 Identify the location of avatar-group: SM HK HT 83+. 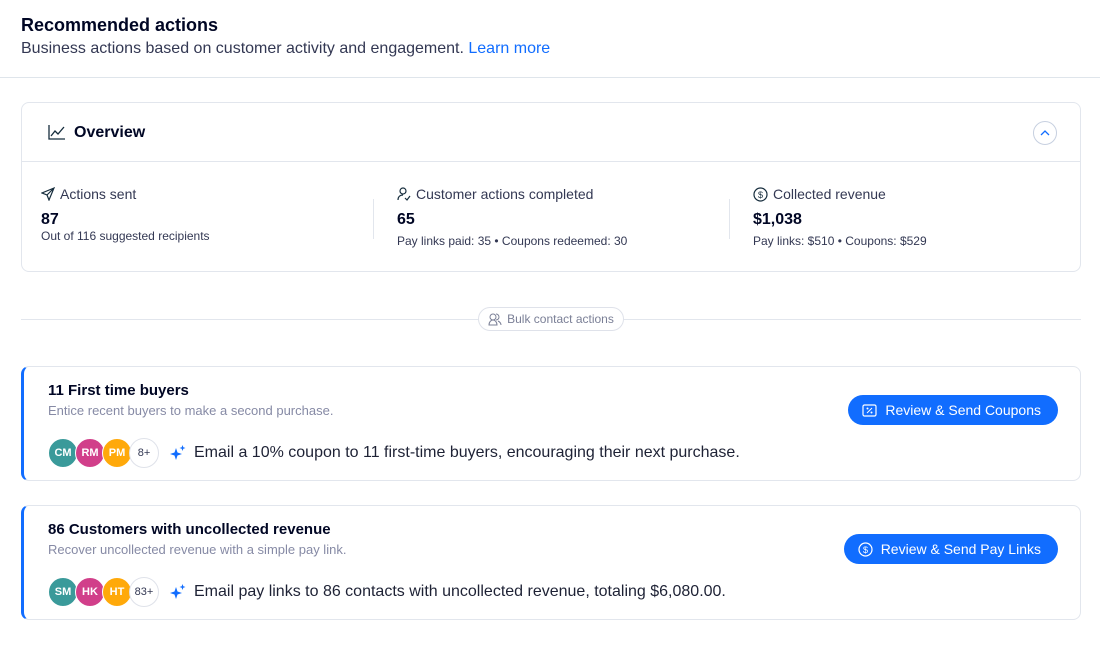
(103, 592).